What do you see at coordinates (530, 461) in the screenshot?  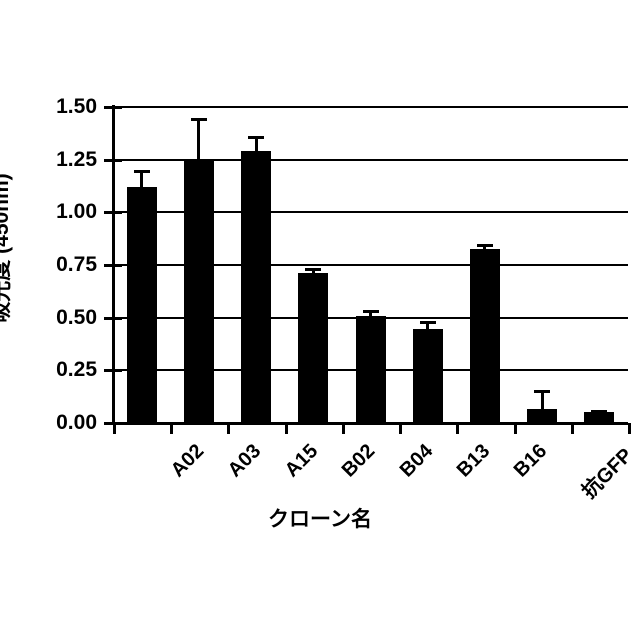 I see `x-axis-tick-label: B16` at bounding box center [530, 461].